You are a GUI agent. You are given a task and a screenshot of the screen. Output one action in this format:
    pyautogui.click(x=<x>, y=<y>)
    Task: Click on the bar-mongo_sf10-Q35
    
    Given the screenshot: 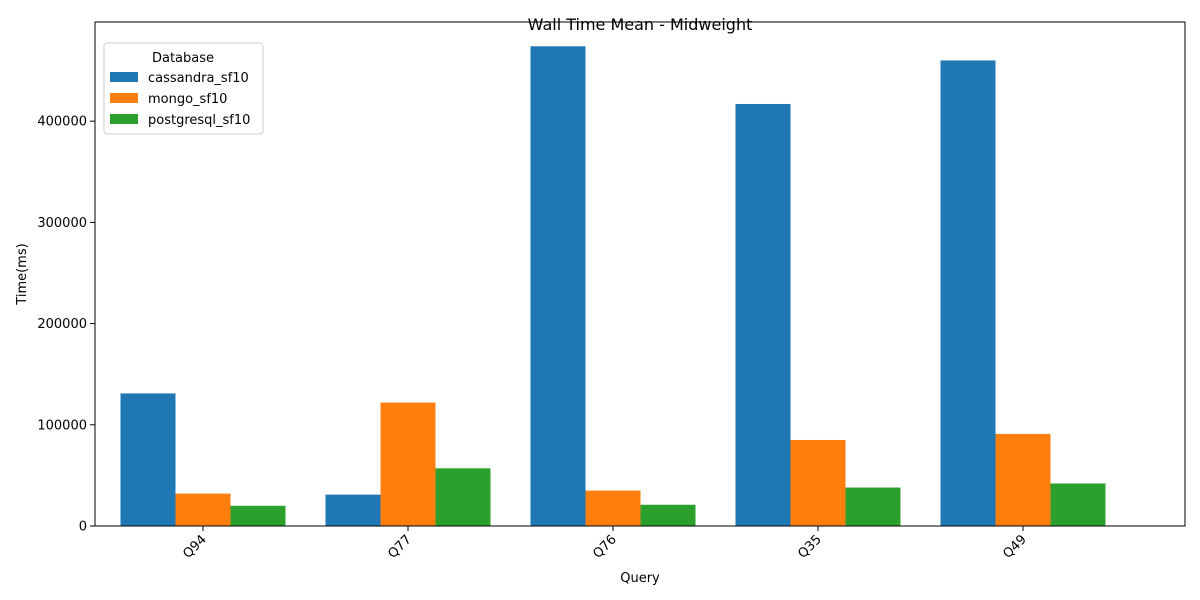 What is the action you would take?
    pyautogui.click(x=818, y=482)
    